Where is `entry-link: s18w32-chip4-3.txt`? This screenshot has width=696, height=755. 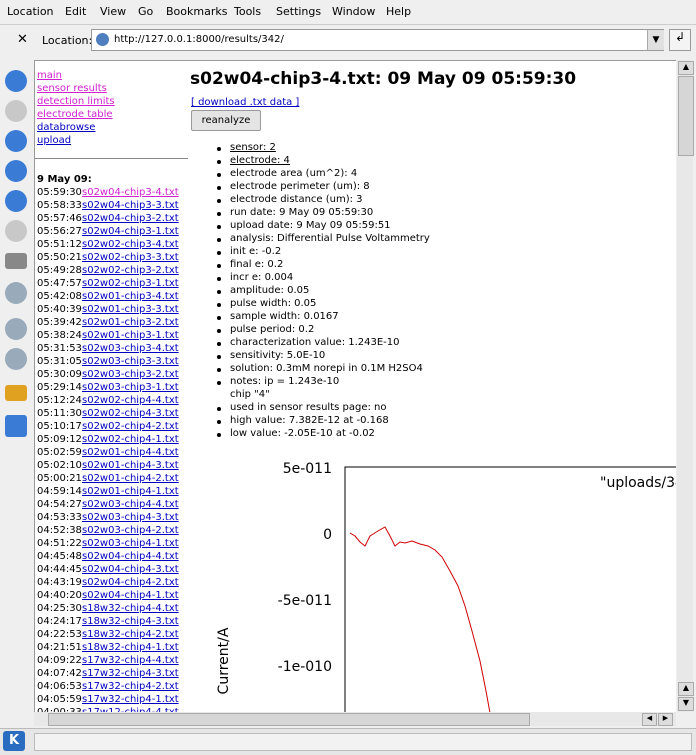 entry-link: s18w32-chip4-3.txt is located at coordinates (130, 621).